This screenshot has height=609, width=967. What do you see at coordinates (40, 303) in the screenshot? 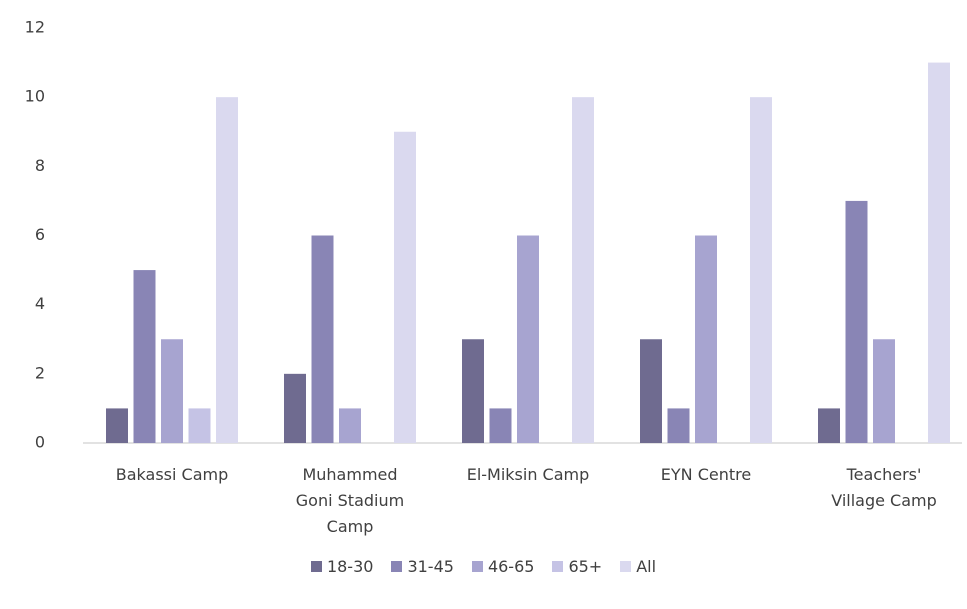
I see `y-tick-label: 4` at bounding box center [40, 303].